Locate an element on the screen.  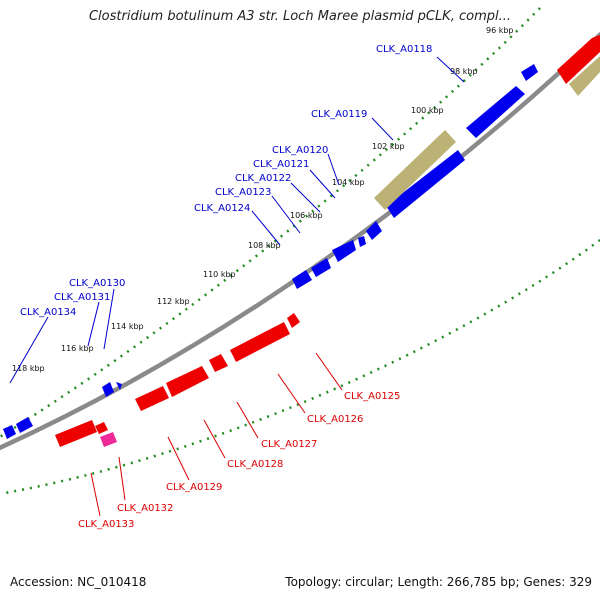
gene-label-CLK_A0131: CLK_A0131 is located at coordinates (82, 297).